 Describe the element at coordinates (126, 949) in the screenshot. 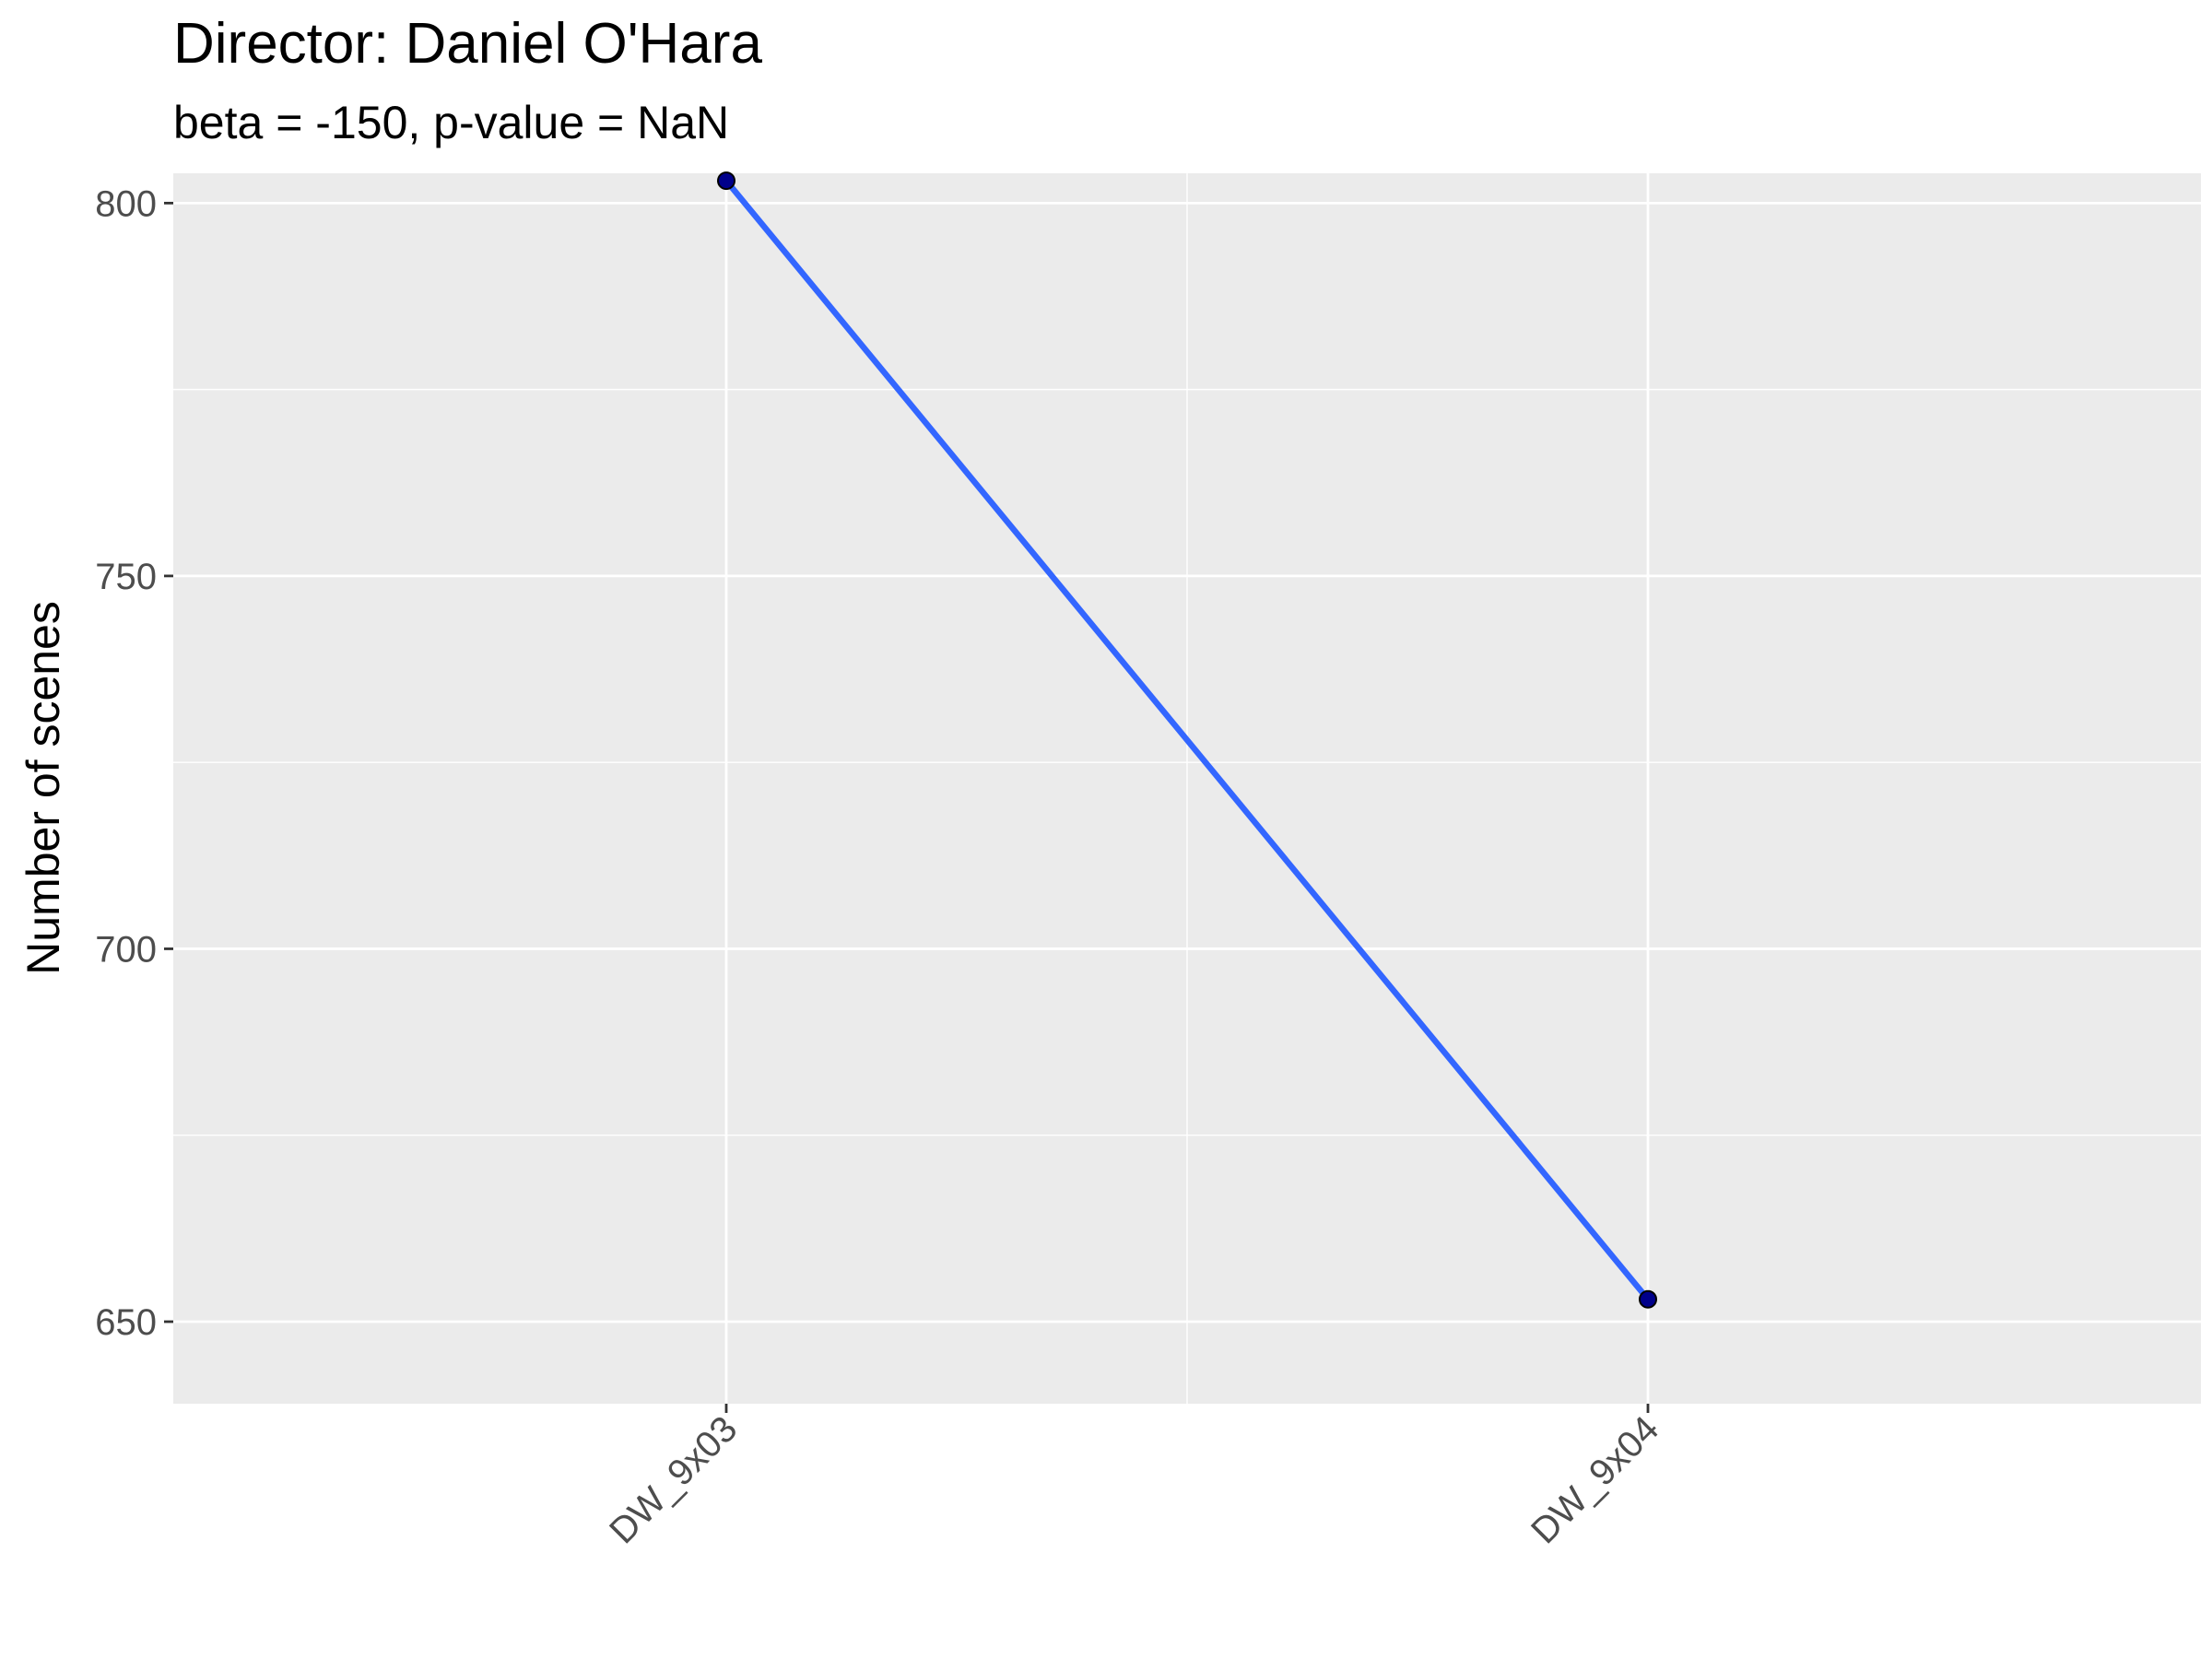

I see `y-tick-label: 700` at that location.